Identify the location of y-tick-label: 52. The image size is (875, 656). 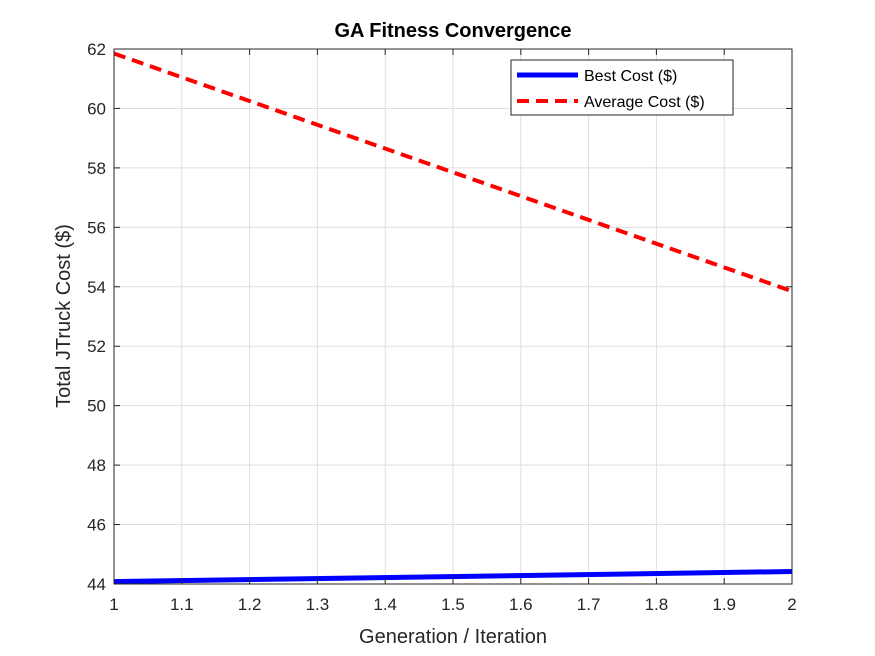
(96, 346).